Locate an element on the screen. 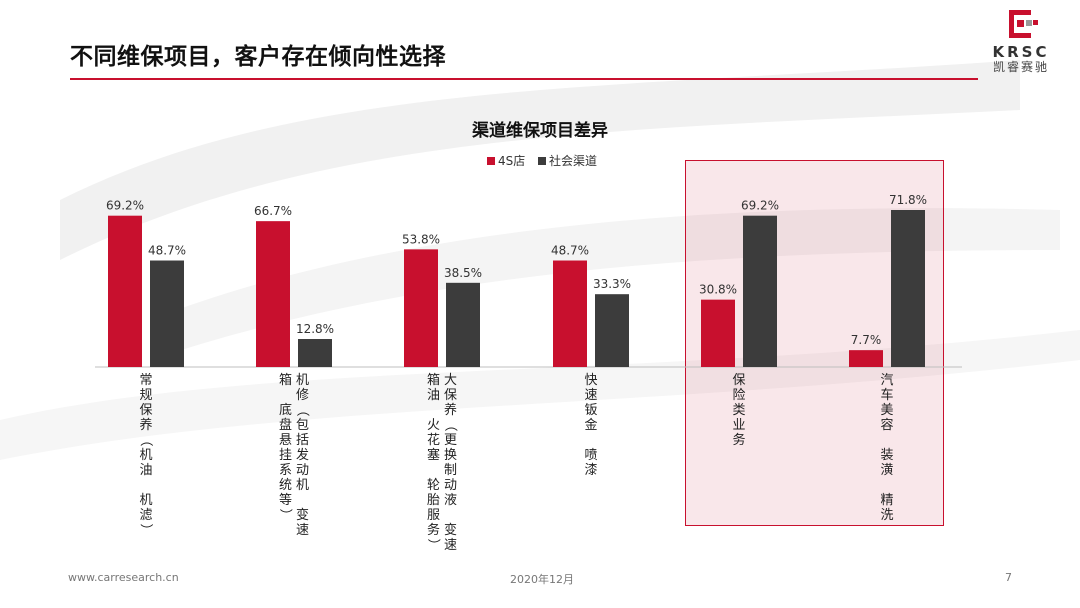 This screenshot has width=1080, height=608. category-label-char: 汽 is located at coordinates (886, 380).